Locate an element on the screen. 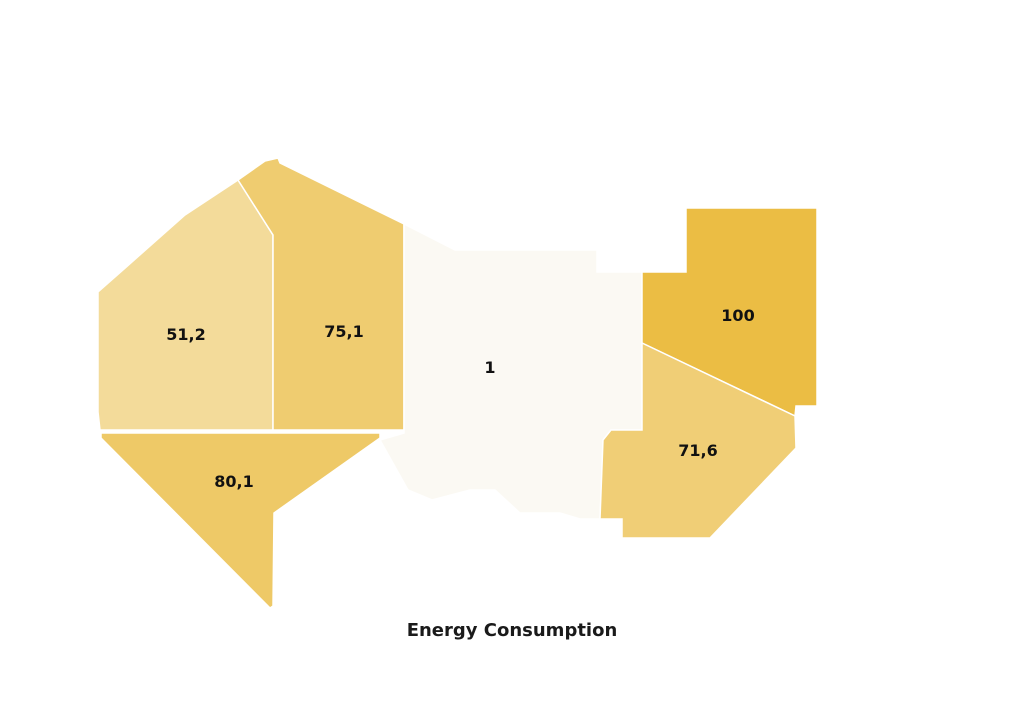 The height and width of the screenshot is (728, 1024). labels-layer: 51,2 75,1 80,1 1 100 71,6 is located at coordinates (460, 398).